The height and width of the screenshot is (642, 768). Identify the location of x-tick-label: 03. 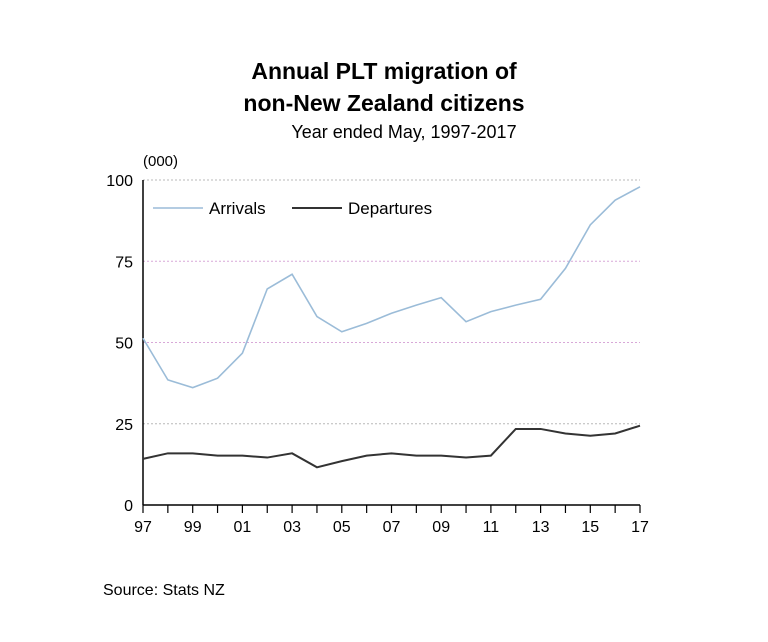
(292, 527).